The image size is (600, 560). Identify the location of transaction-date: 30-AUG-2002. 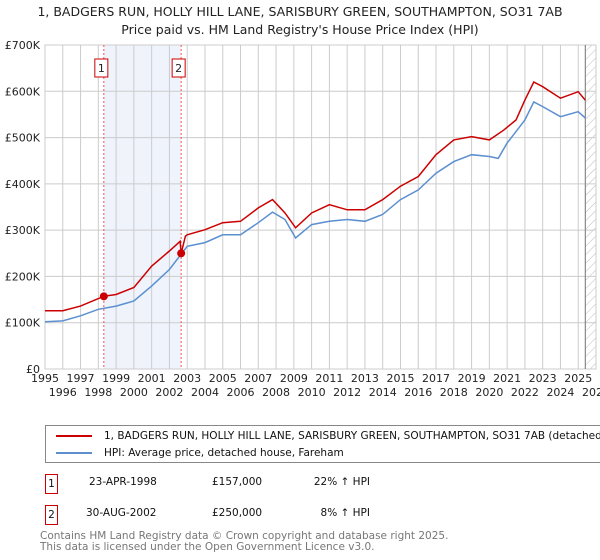
(121, 513).